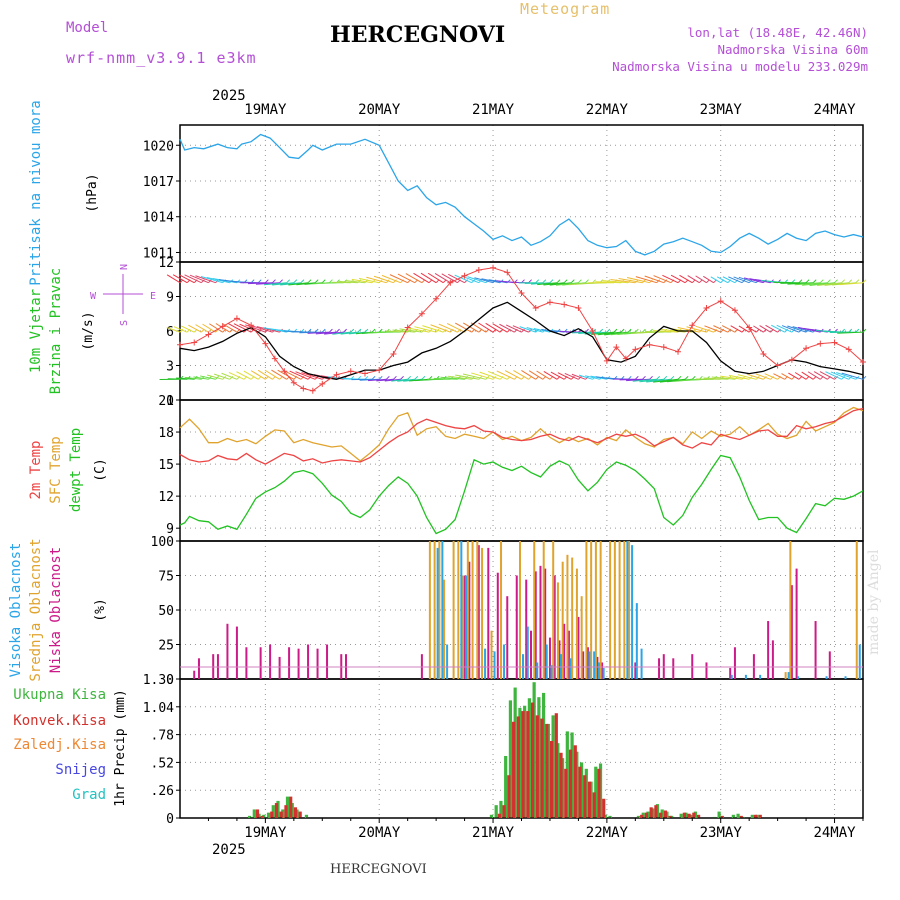 This screenshot has height=900, width=900. Describe the element at coordinates (76, 470) in the screenshot. I see `dewpt-label: dewpt Temp` at that location.